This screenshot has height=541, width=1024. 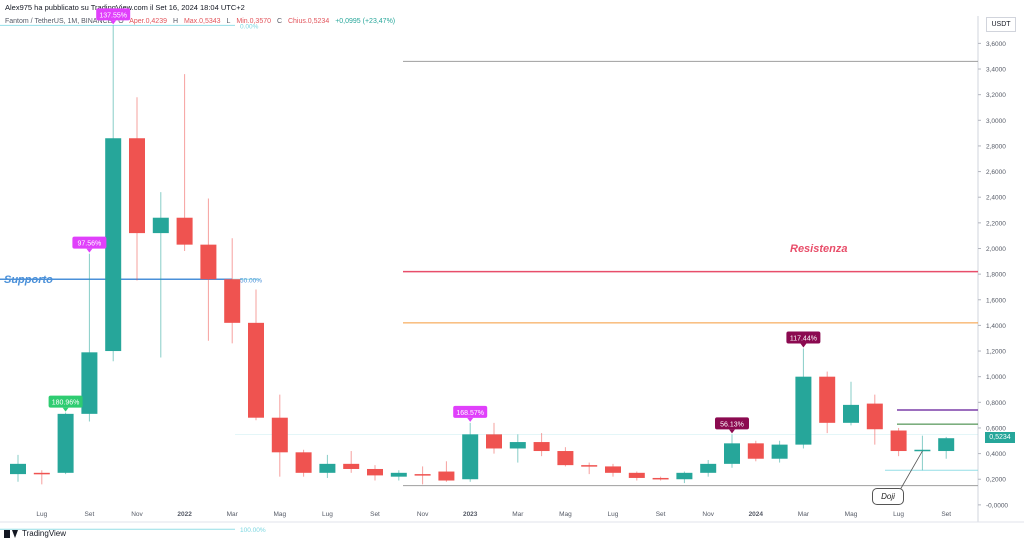 What do you see at coordinates (44, 533) in the screenshot?
I see `tradingview-brand: TradingView` at bounding box center [44, 533].